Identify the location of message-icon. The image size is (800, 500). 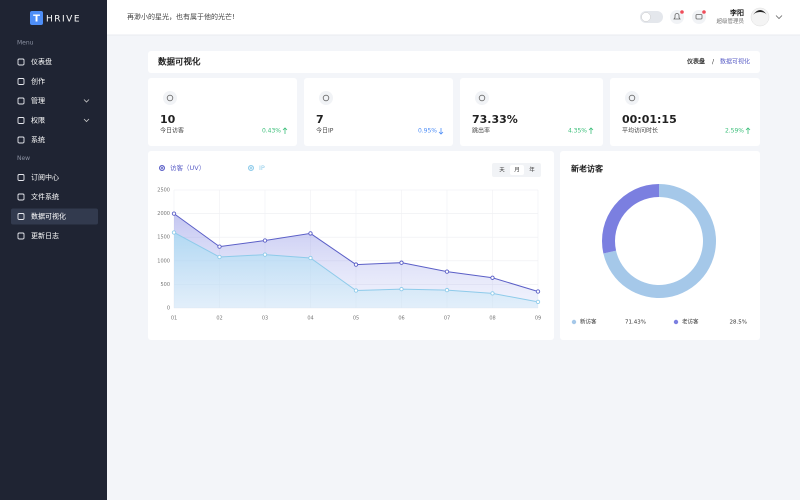
(699, 17).